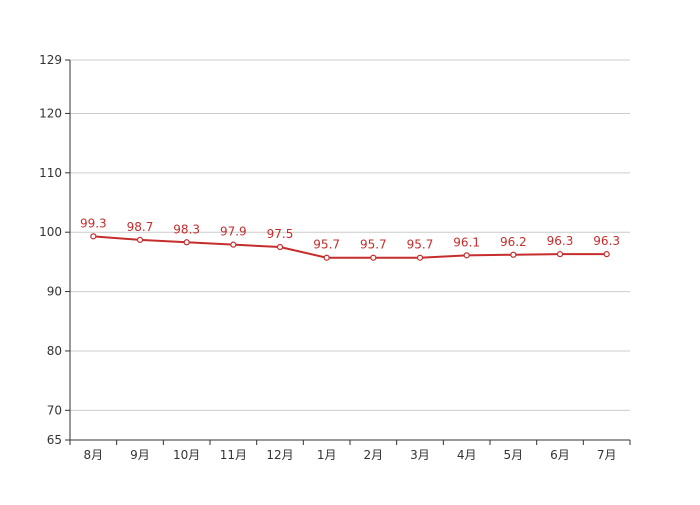 The image size is (700, 505). I want to click on data-label: 98.7, so click(140, 227).